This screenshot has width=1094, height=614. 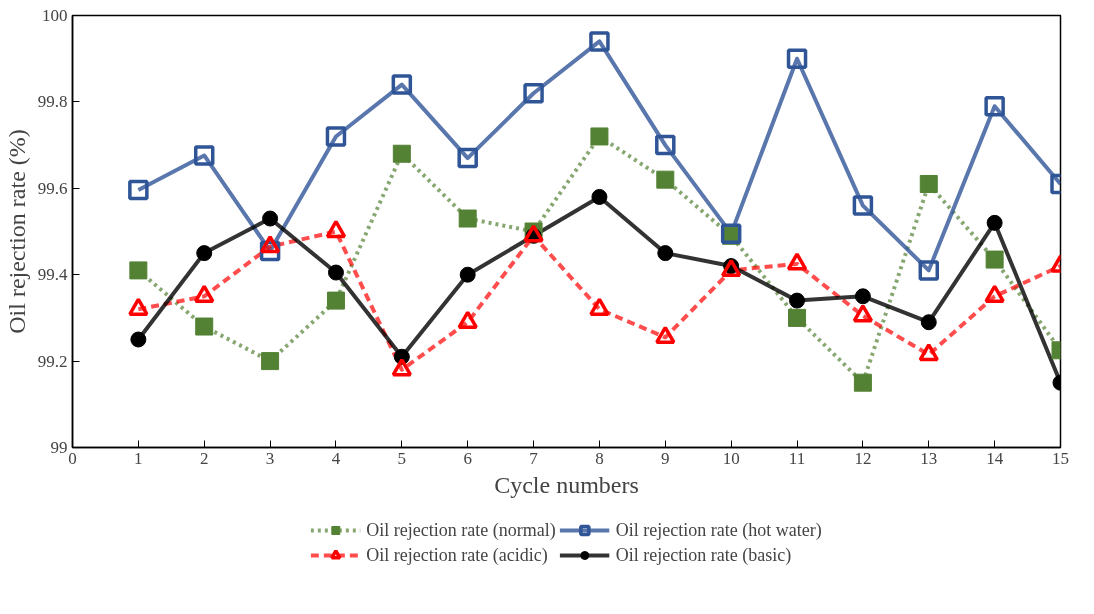 I want to click on x-tick-label: 4, so click(x=336, y=458).